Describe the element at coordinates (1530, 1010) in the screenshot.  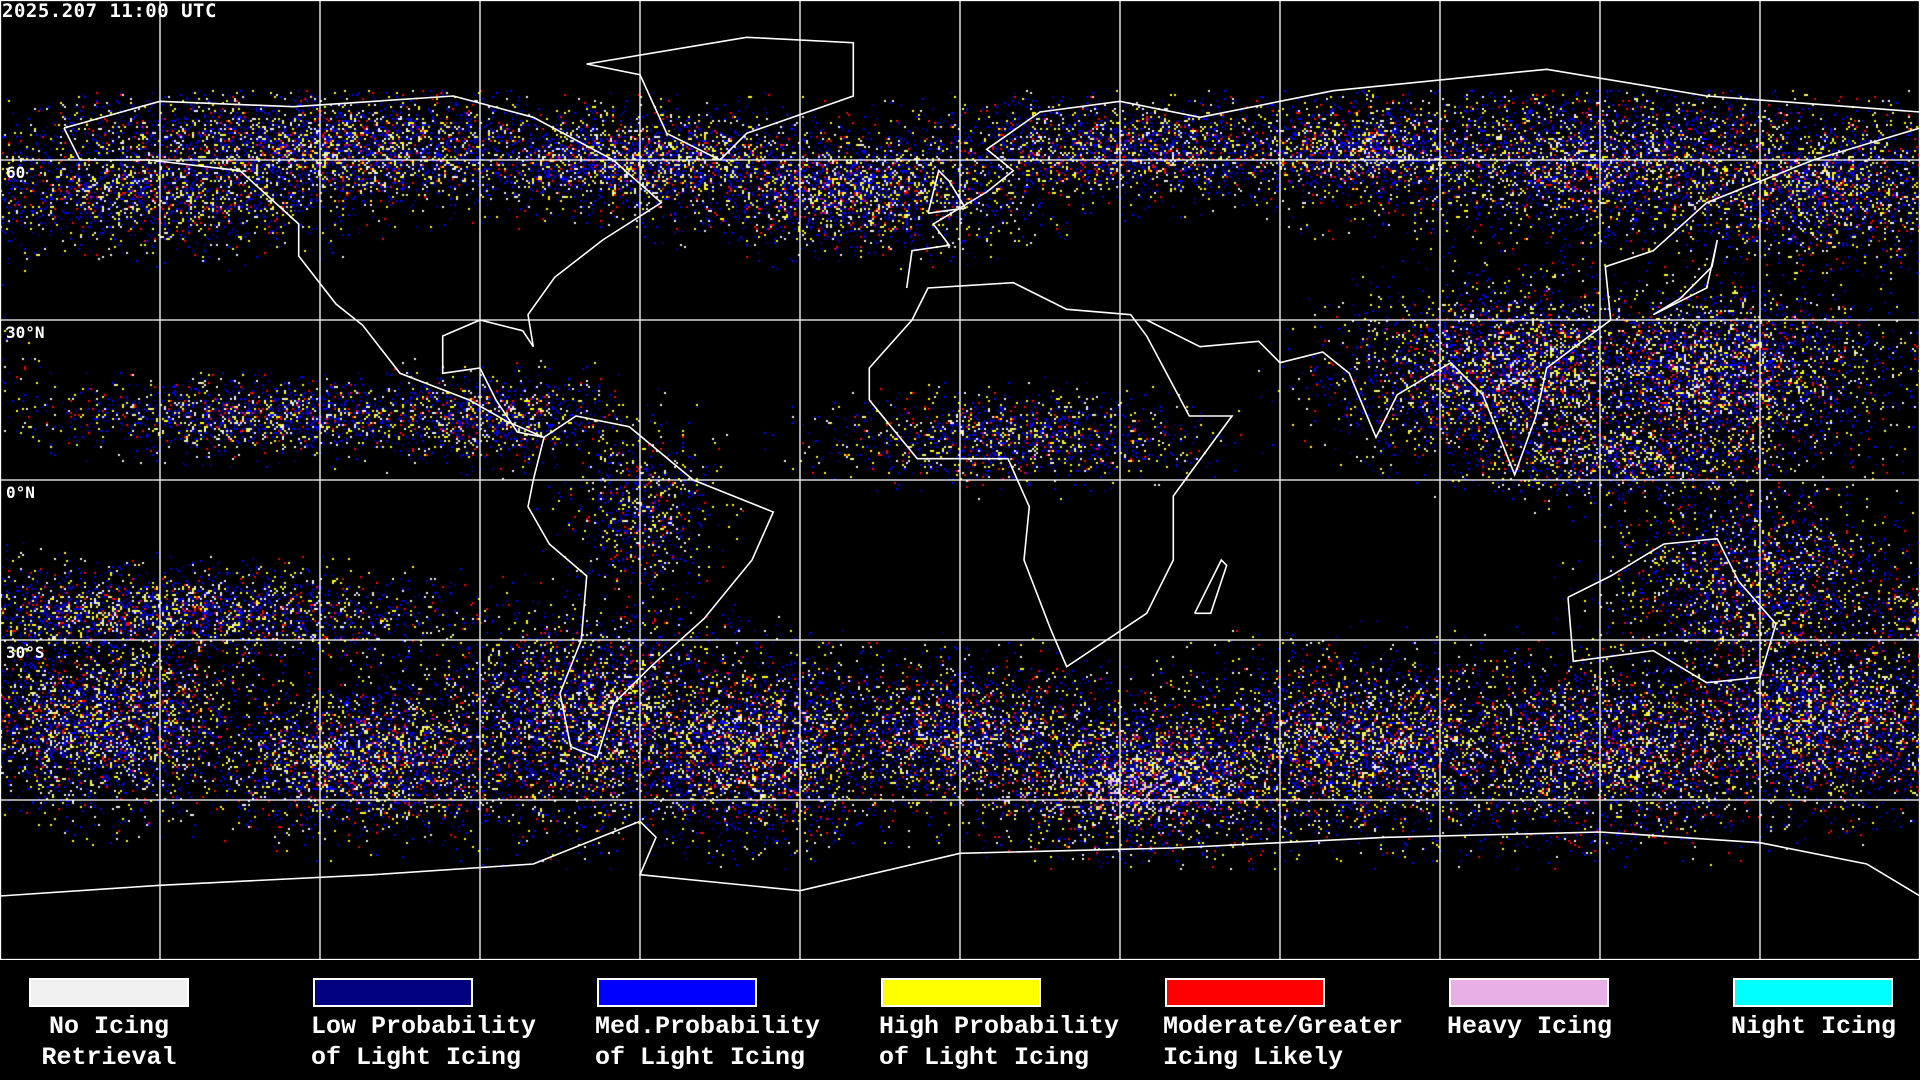
I see `legend-heavy-icing: Heavy Icing` at that location.